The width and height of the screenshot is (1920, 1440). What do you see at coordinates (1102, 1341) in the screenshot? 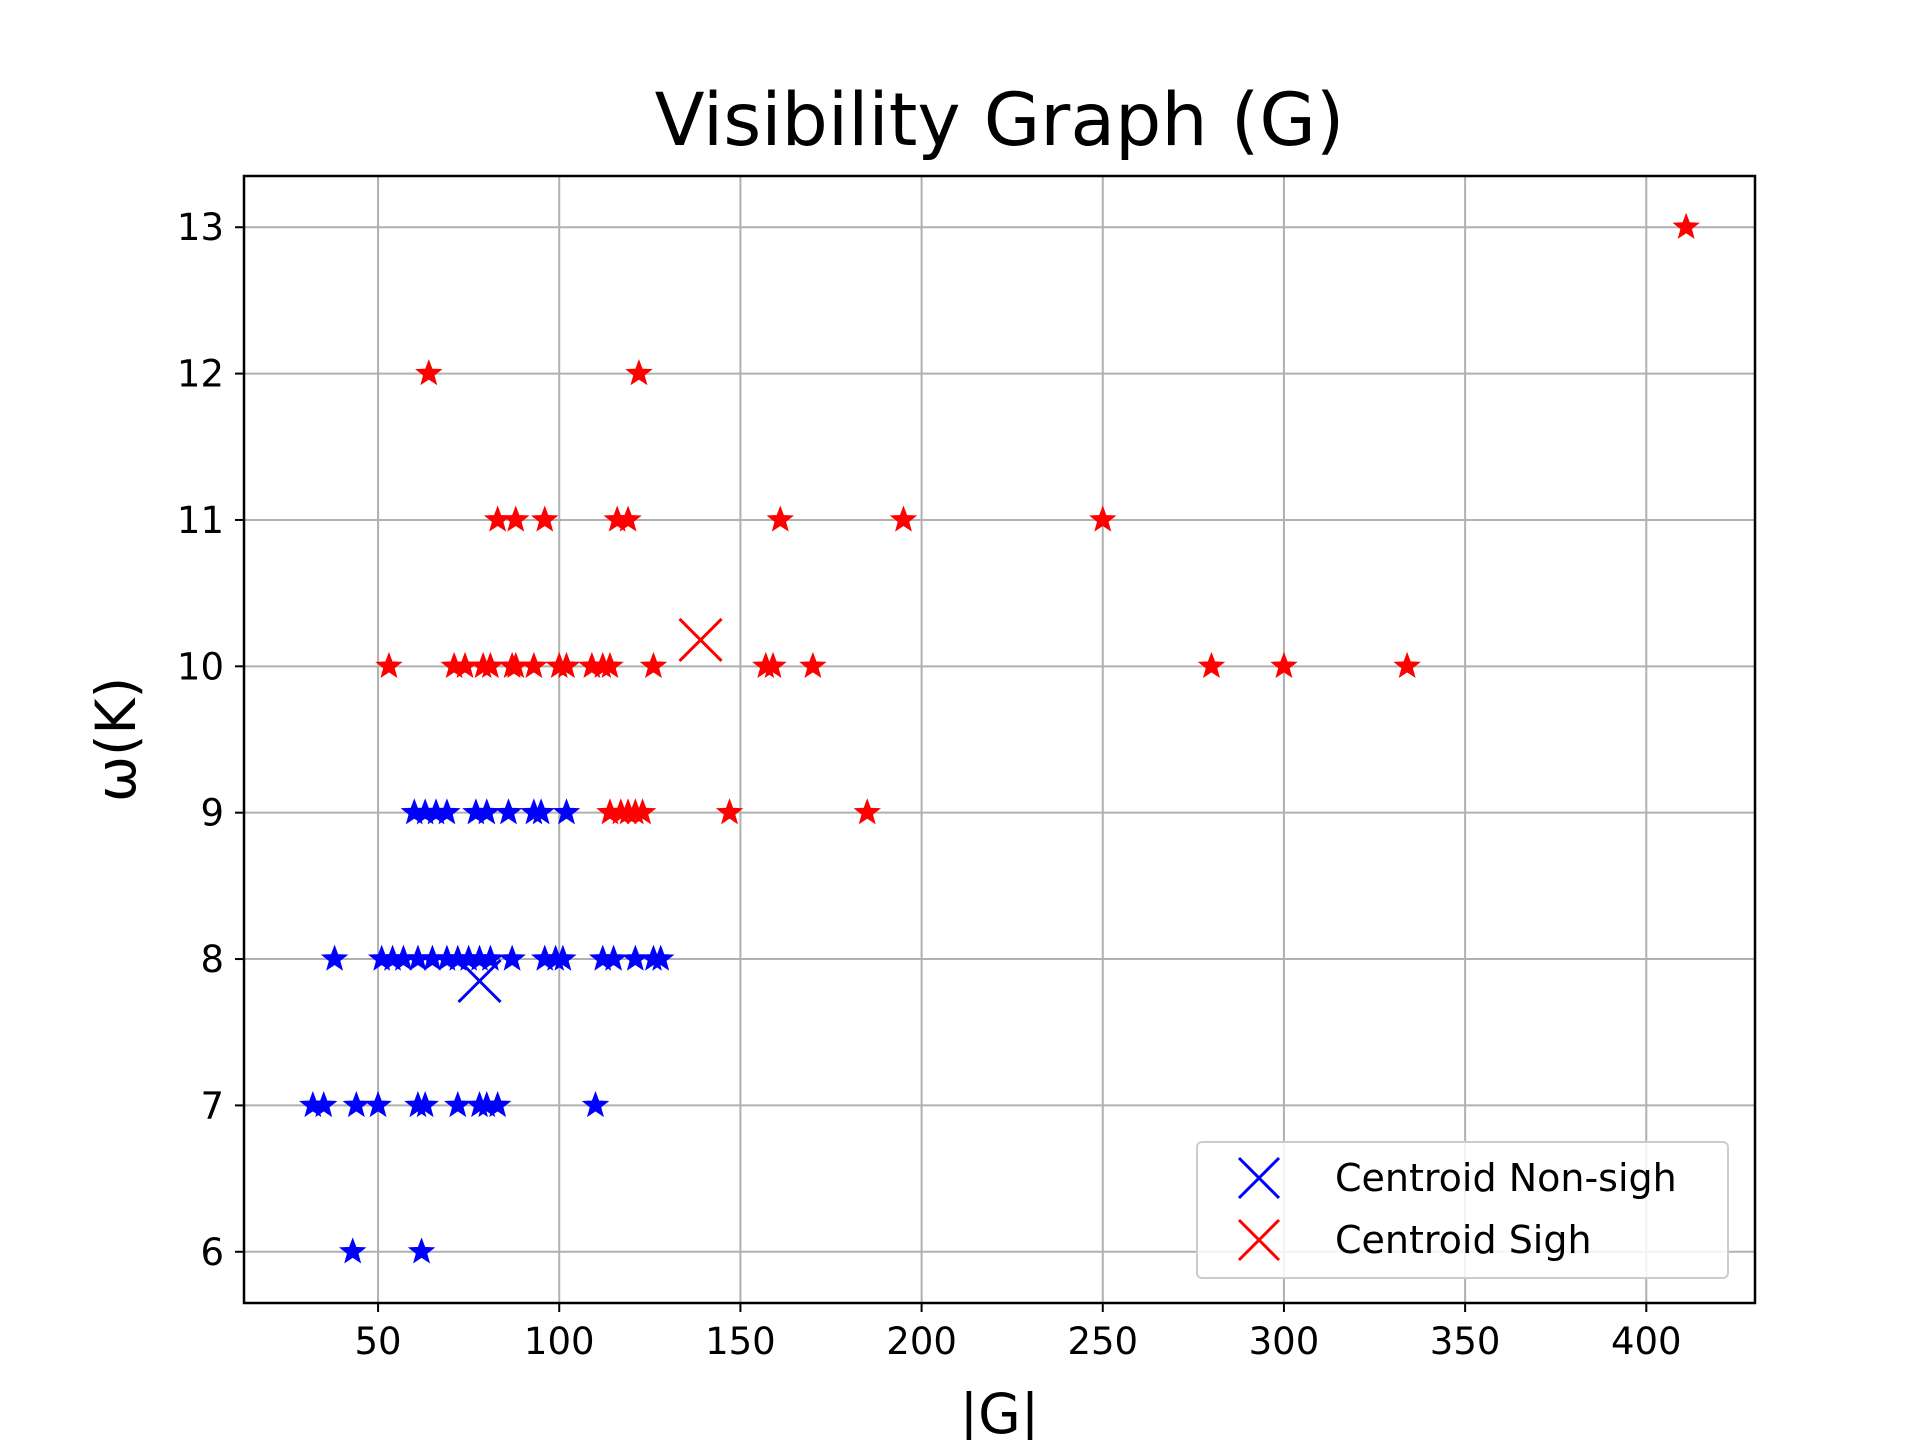
I see `x-tick-label: 250` at bounding box center [1102, 1341].